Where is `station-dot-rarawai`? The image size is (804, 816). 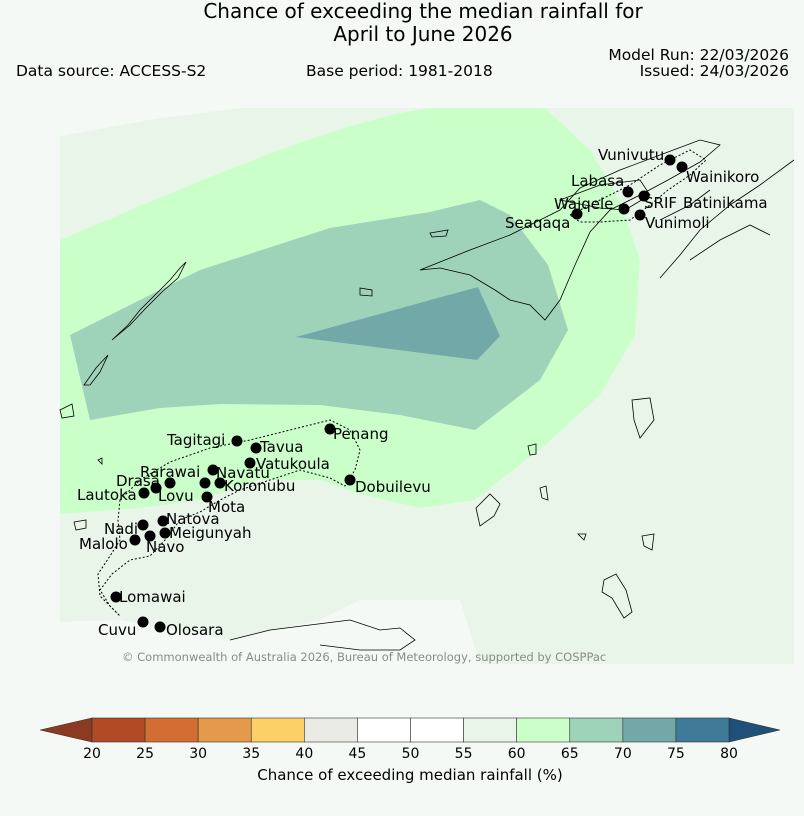
station-dot-rarawai is located at coordinates (213, 470).